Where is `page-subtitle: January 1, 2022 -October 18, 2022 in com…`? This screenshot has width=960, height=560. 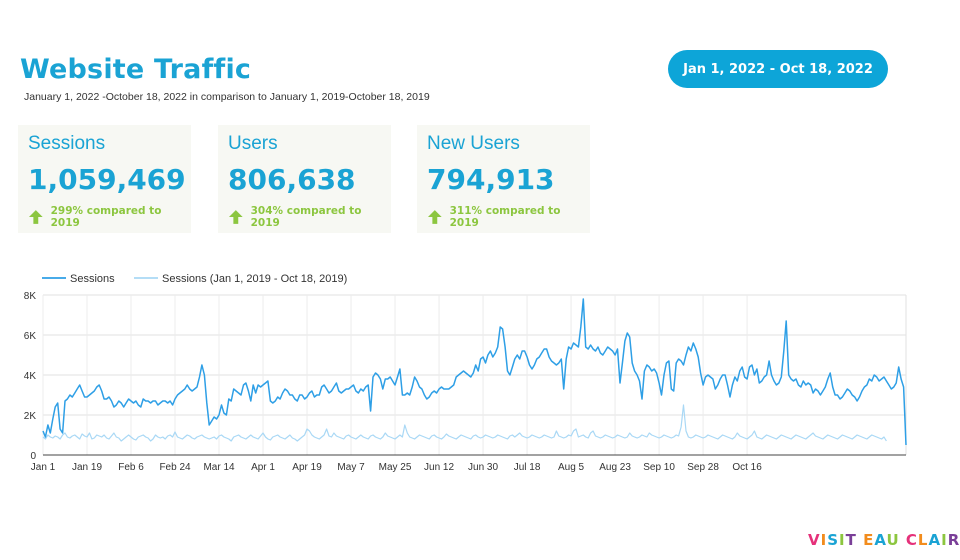 page-subtitle: January 1, 2022 -October 18, 2022 in com… is located at coordinates (227, 97).